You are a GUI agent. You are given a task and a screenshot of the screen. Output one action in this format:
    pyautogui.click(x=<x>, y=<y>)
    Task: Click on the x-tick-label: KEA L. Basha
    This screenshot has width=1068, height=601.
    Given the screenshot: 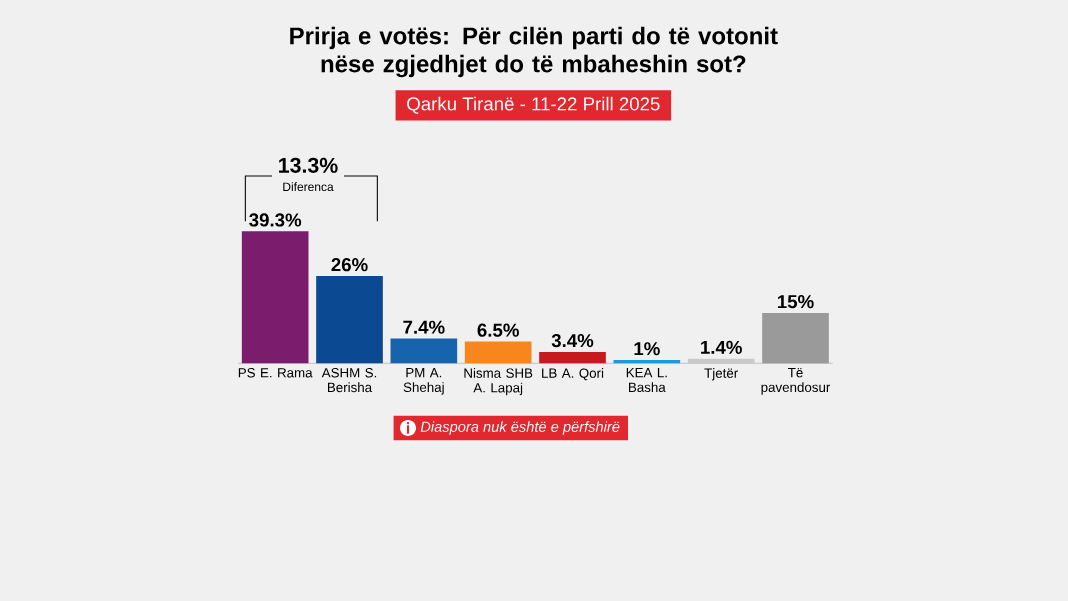 What is the action you would take?
    pyautogui.click(x=646, y=379)
    